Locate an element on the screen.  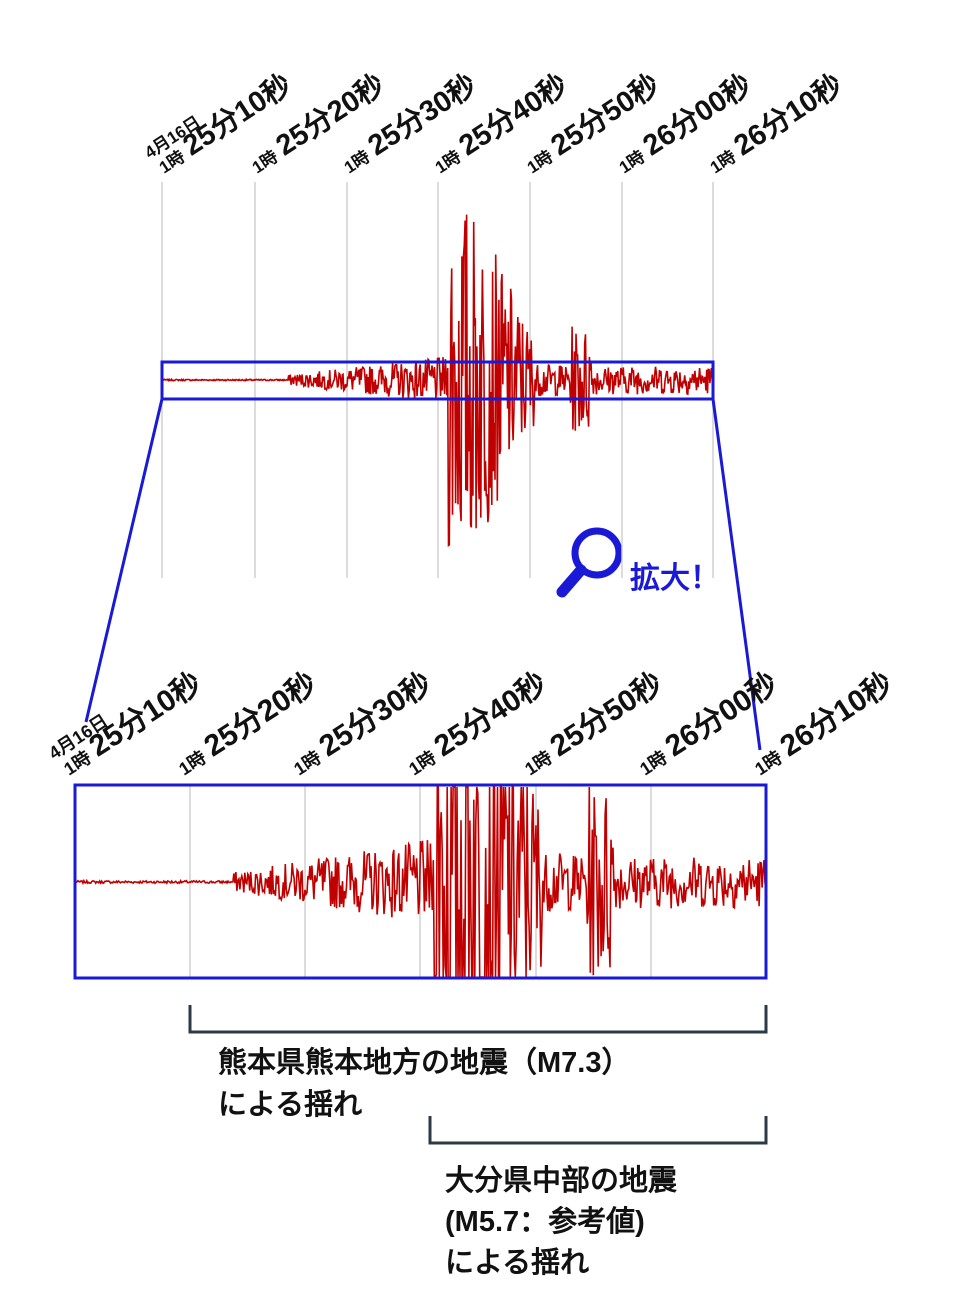
time-label-text: 26分10秒 is located at coordinates (837, 715).